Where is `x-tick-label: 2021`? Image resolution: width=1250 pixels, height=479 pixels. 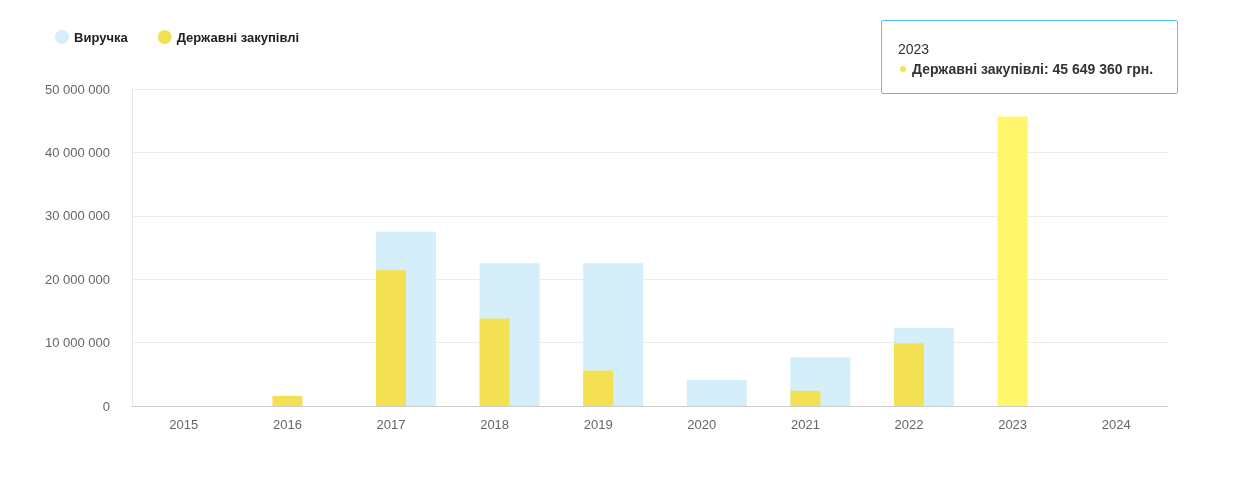 x-tick-label: 2021 is located at coordinates (805, 424).